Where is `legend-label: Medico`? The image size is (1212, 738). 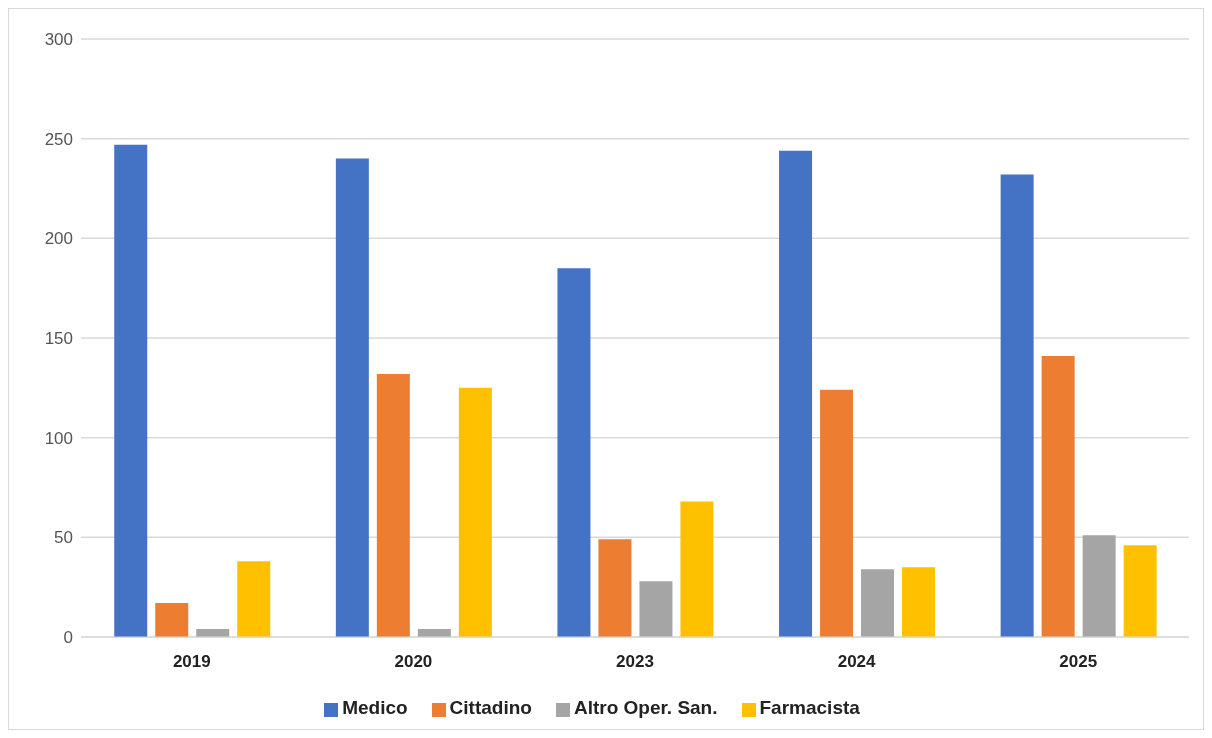
legend-label: Medico is located at coordinates (375, 707).